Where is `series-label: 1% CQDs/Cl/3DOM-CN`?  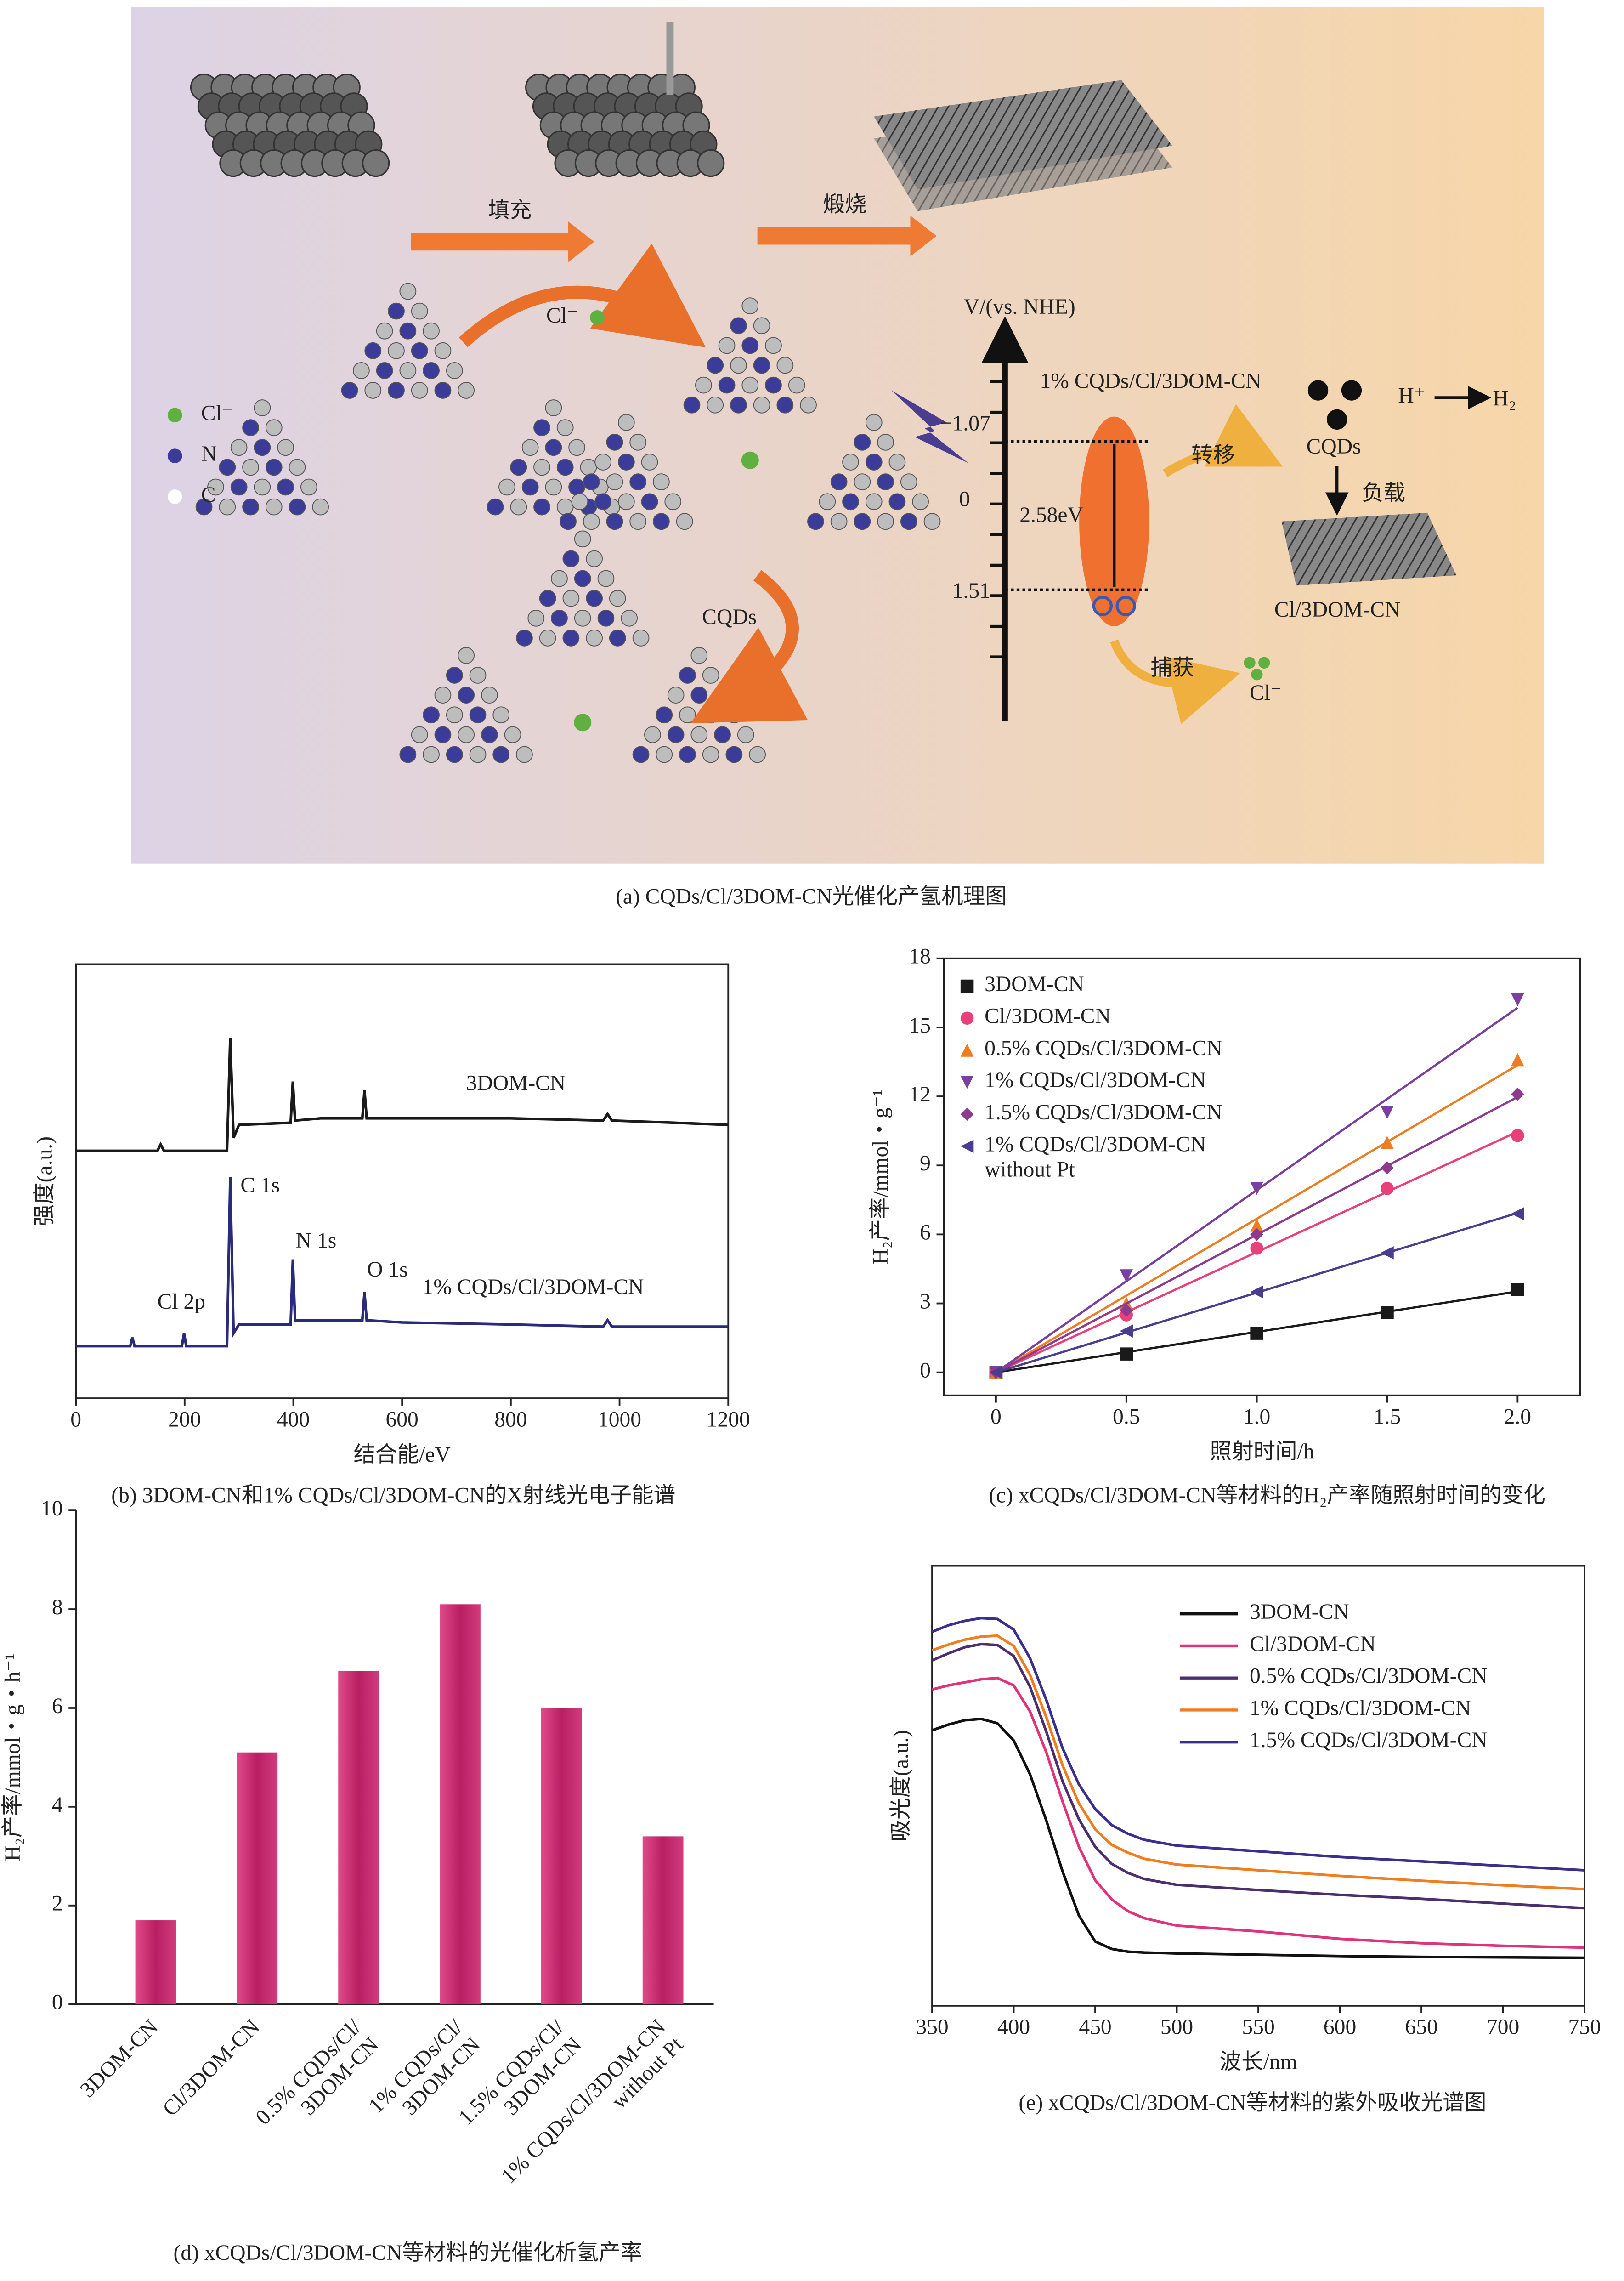
series-label: 1% CQDs/Cl/3DOM-CN is located at coordinates (534, 1287).